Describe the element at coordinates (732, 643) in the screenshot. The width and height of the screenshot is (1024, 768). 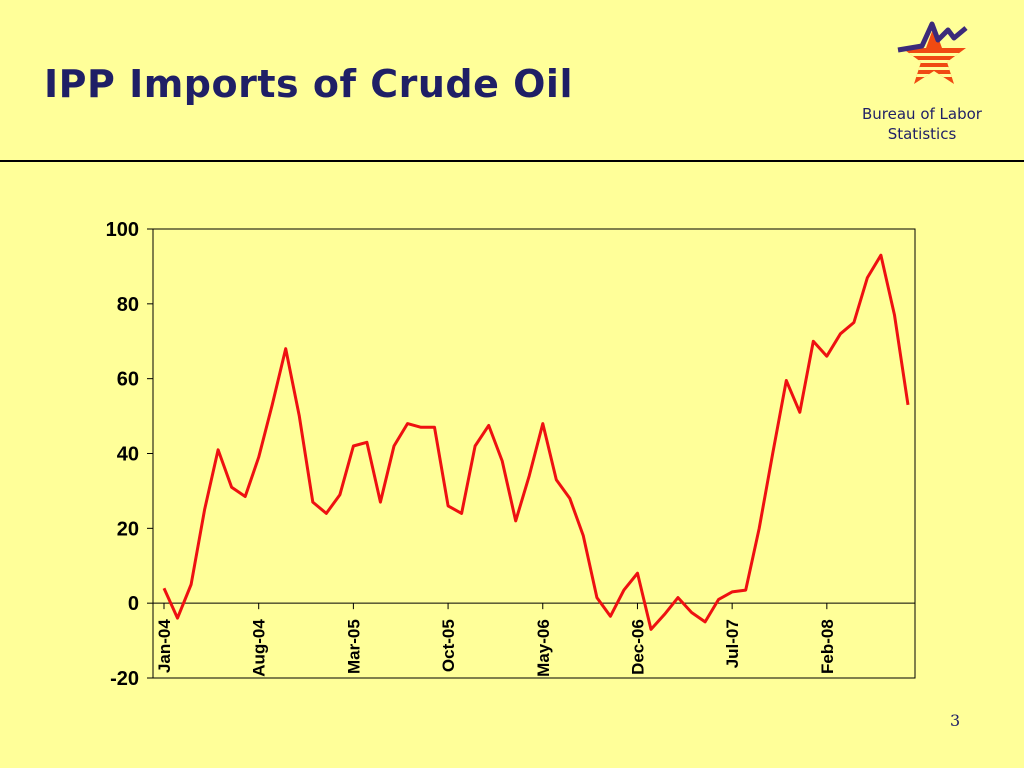
I see `x-tick-label: Jul-07` at that location.